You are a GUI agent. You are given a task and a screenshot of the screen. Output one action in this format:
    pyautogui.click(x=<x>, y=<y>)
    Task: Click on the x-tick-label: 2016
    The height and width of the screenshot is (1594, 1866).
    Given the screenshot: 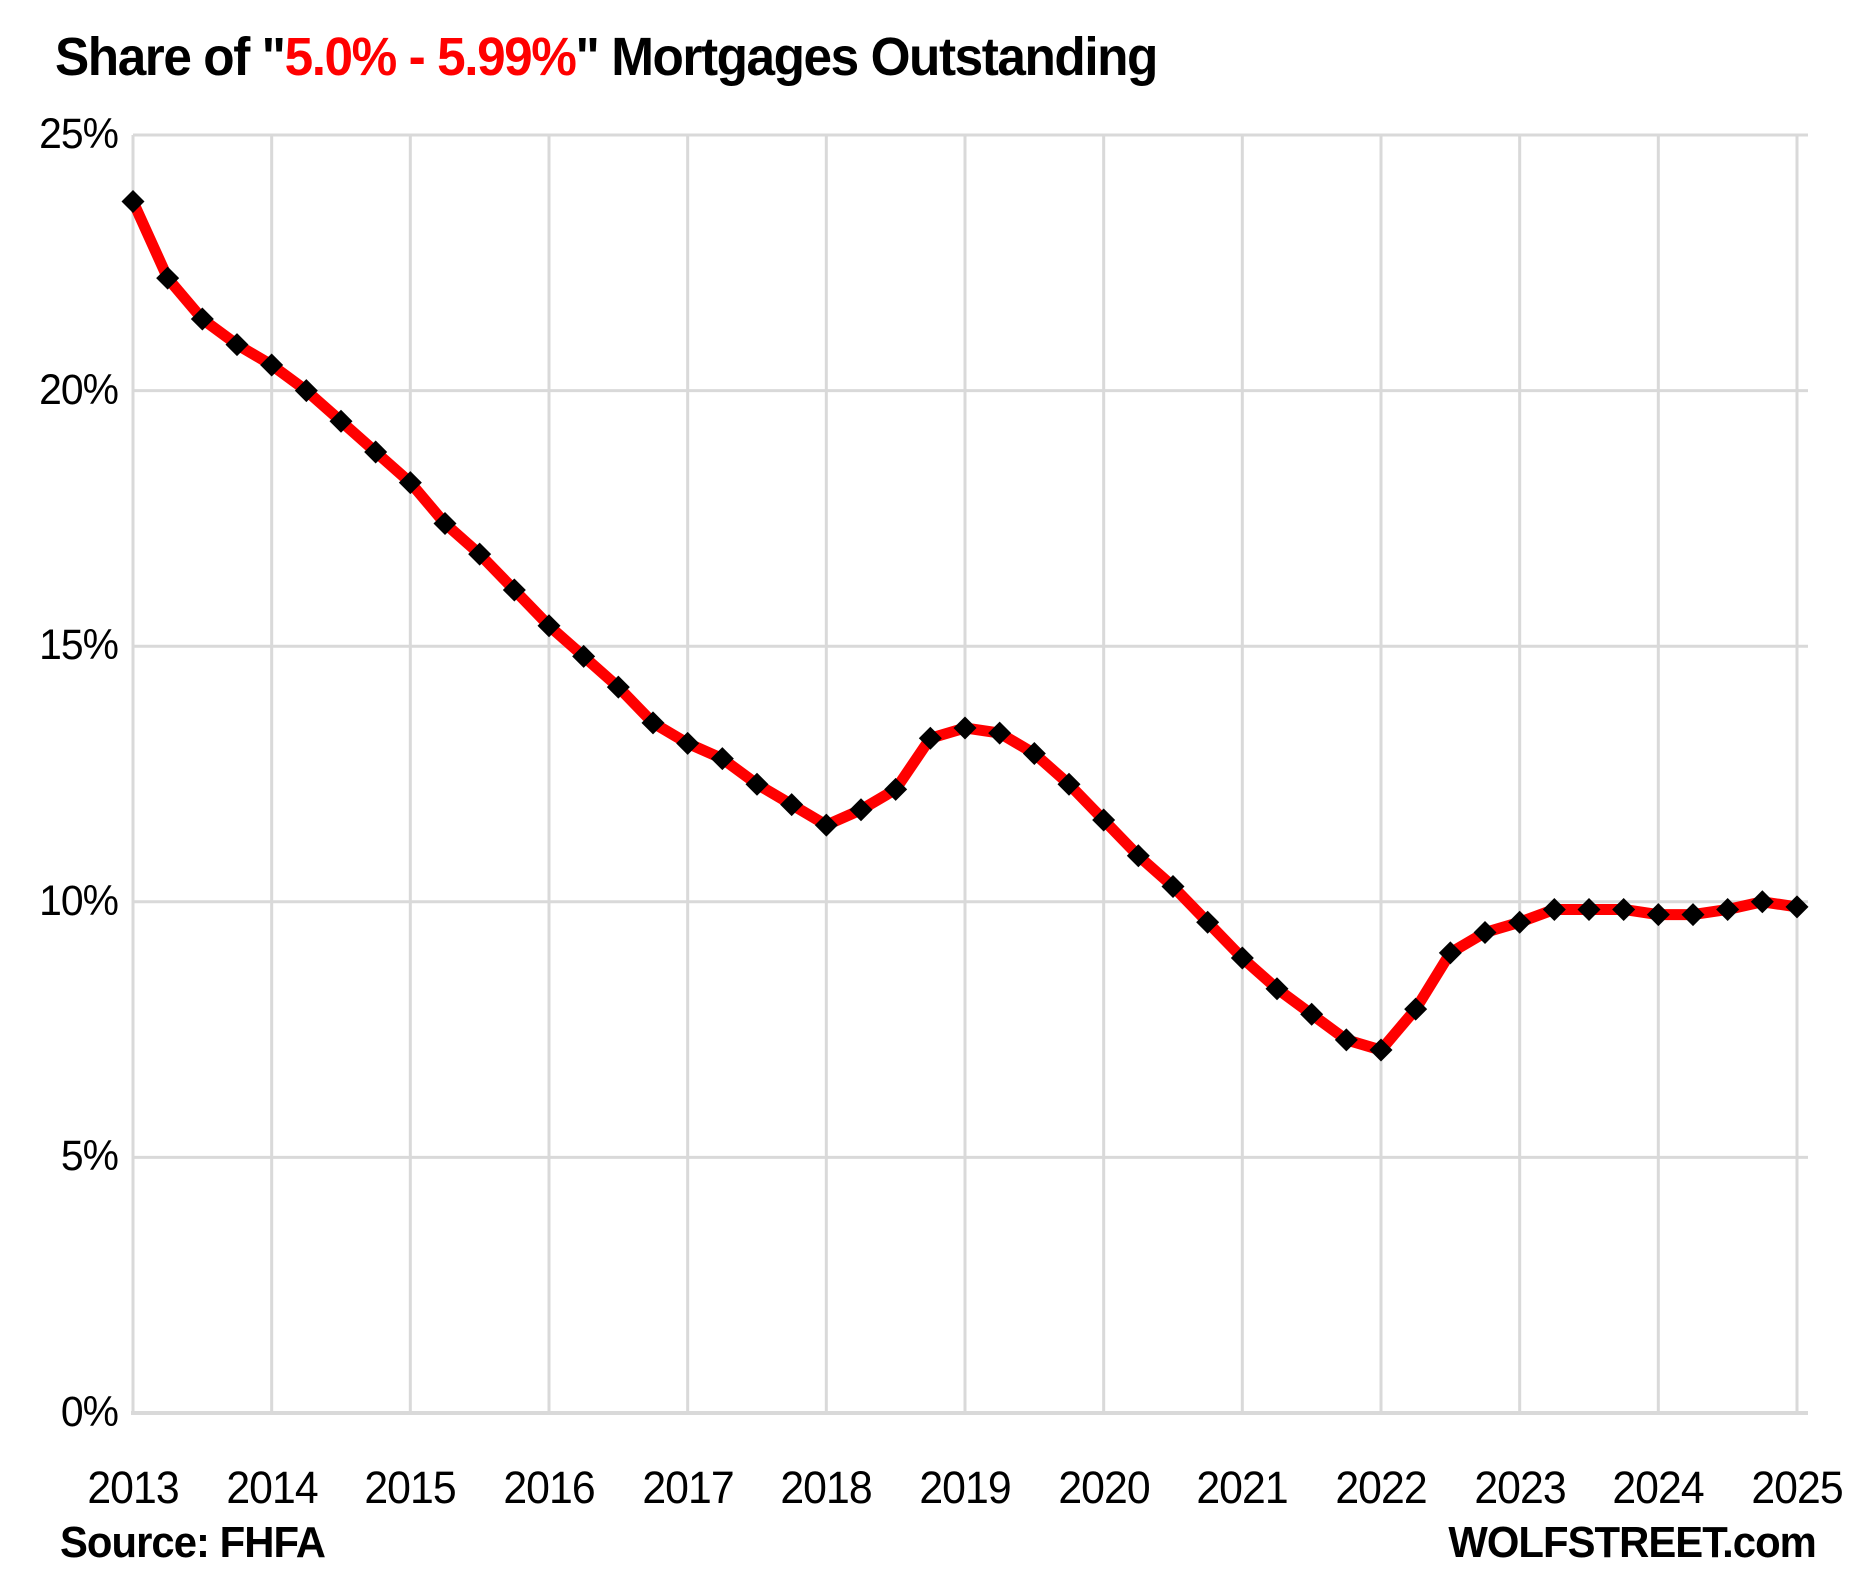 What is the action you would take?
    pyautogui.click(x=549, y=1487)
    